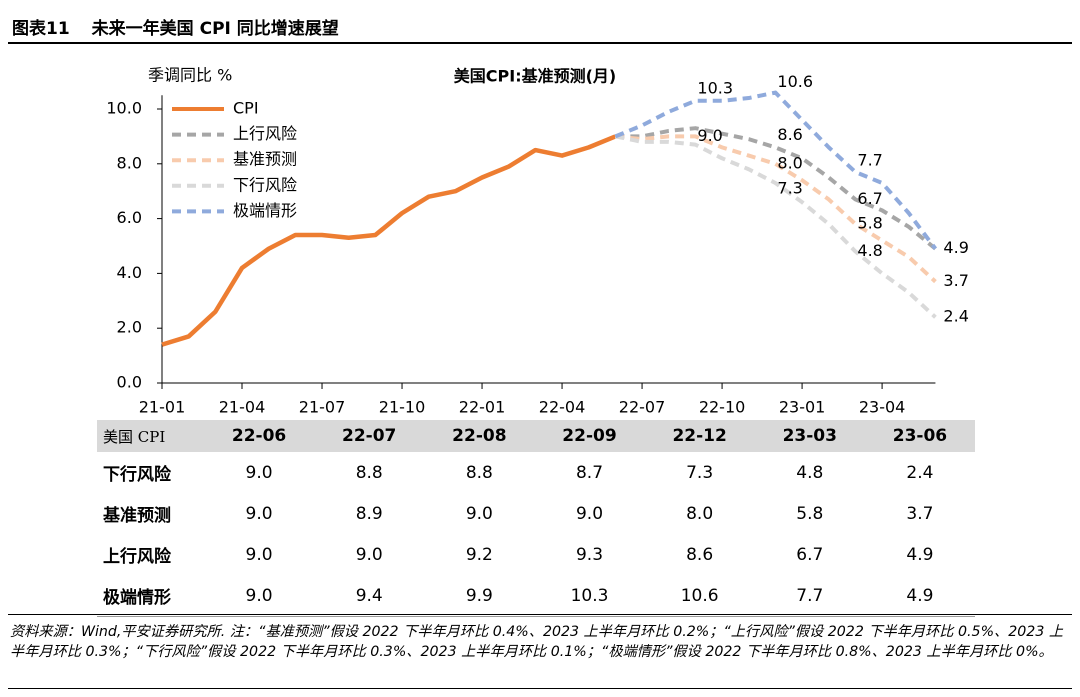 The image size is (1080, 697). I want to click on table-cell: 10.6, so click(699, 596).